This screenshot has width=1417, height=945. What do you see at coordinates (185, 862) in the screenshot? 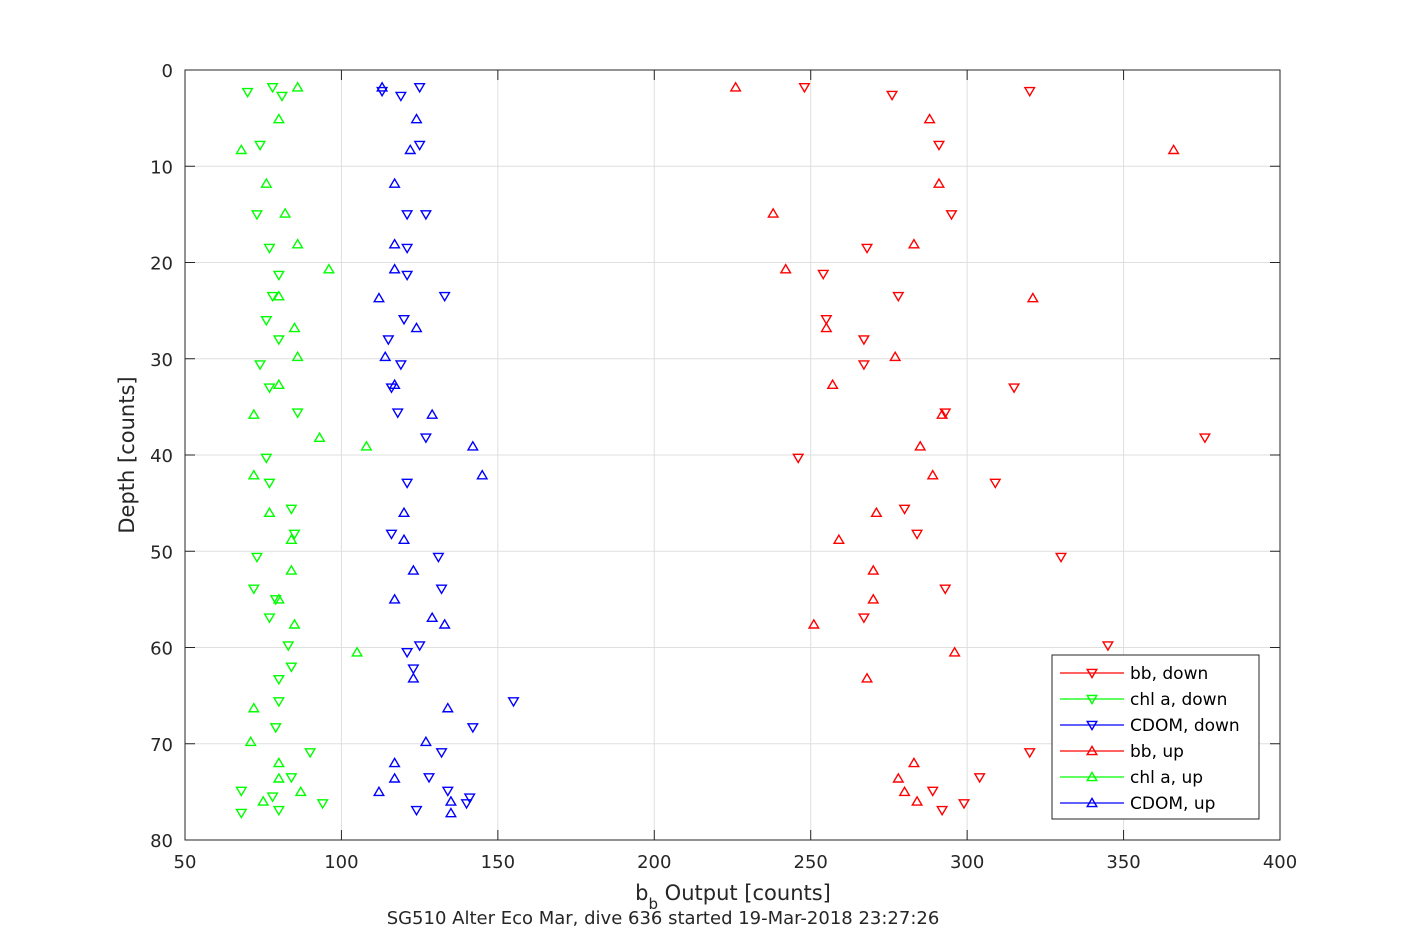
I see `x-tick-label: 50` at bounding box center [185, 862].